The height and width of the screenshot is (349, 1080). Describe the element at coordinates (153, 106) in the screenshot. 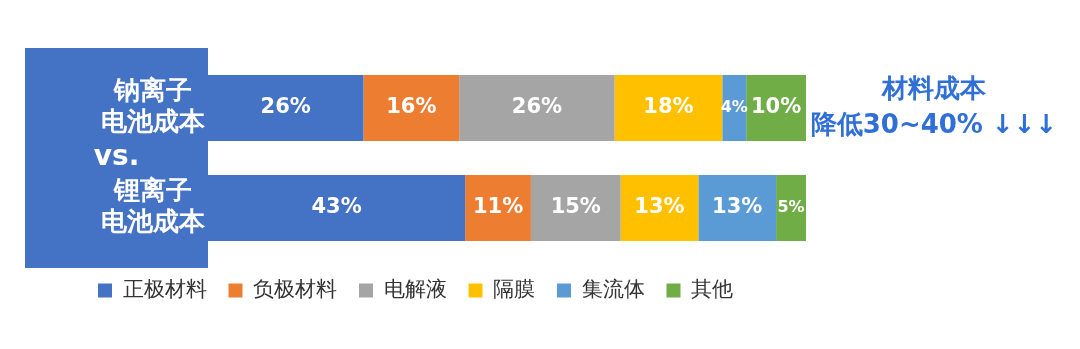

I see `y-tick-label: 钠离子电池成本` at that location.